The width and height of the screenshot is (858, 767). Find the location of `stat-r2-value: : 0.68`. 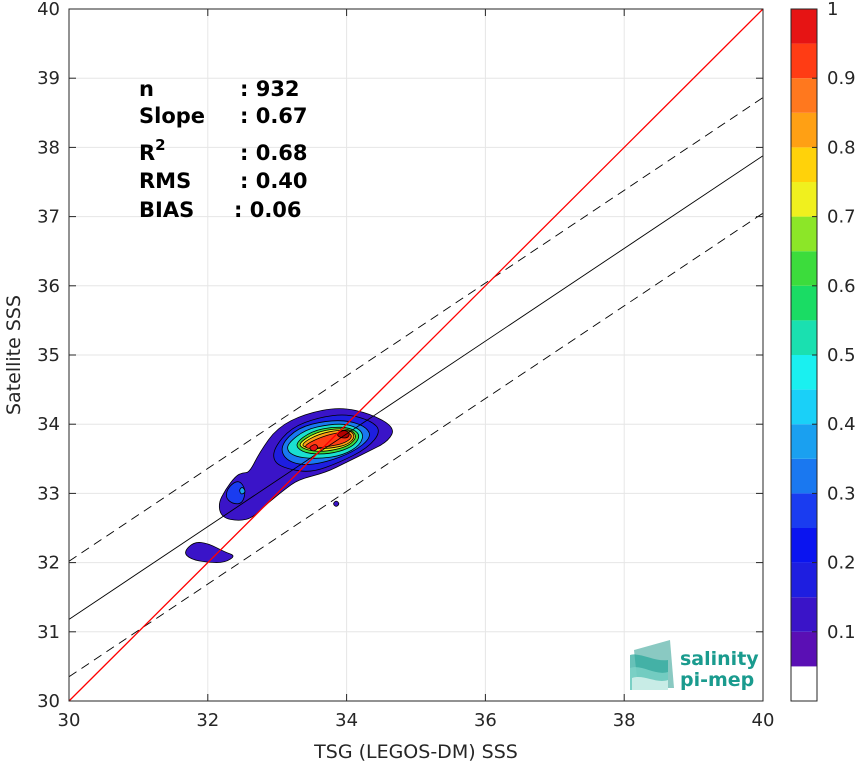

stat-r2-value: : 0.68 is located at coordinates (274, 153).